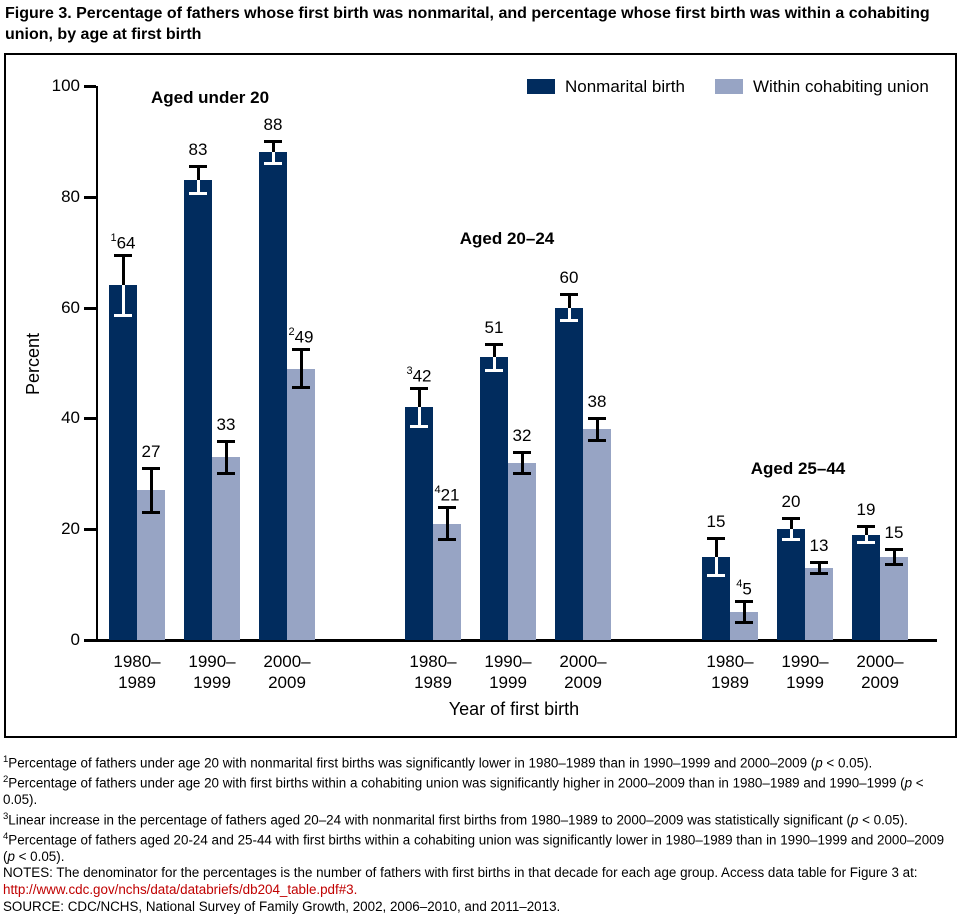 Image resolution: width=960 pixels, height=915 pixels. I want to click on y-axis, so click(97, 364).